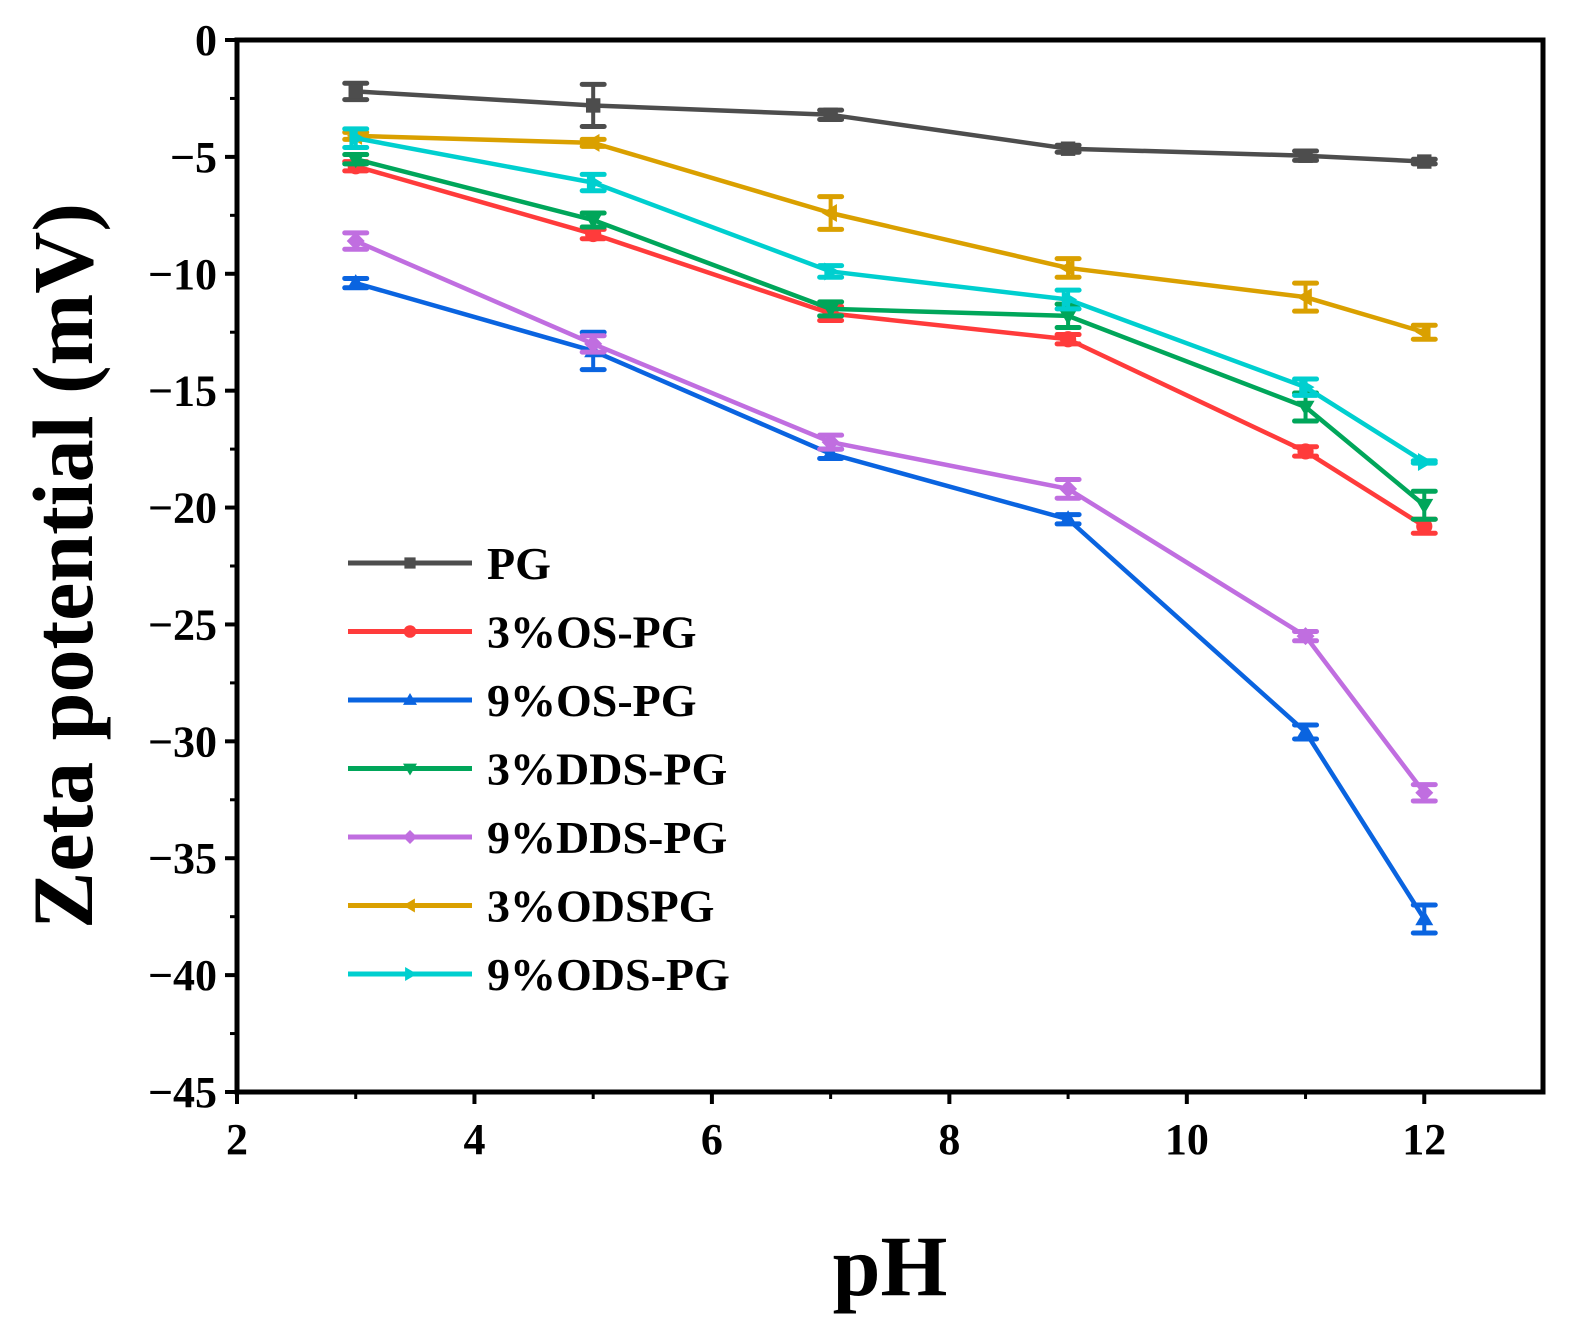 The image size is (1573, 1336). I want to click on legend-label: 3%DDS-PG, so click(607, 769).